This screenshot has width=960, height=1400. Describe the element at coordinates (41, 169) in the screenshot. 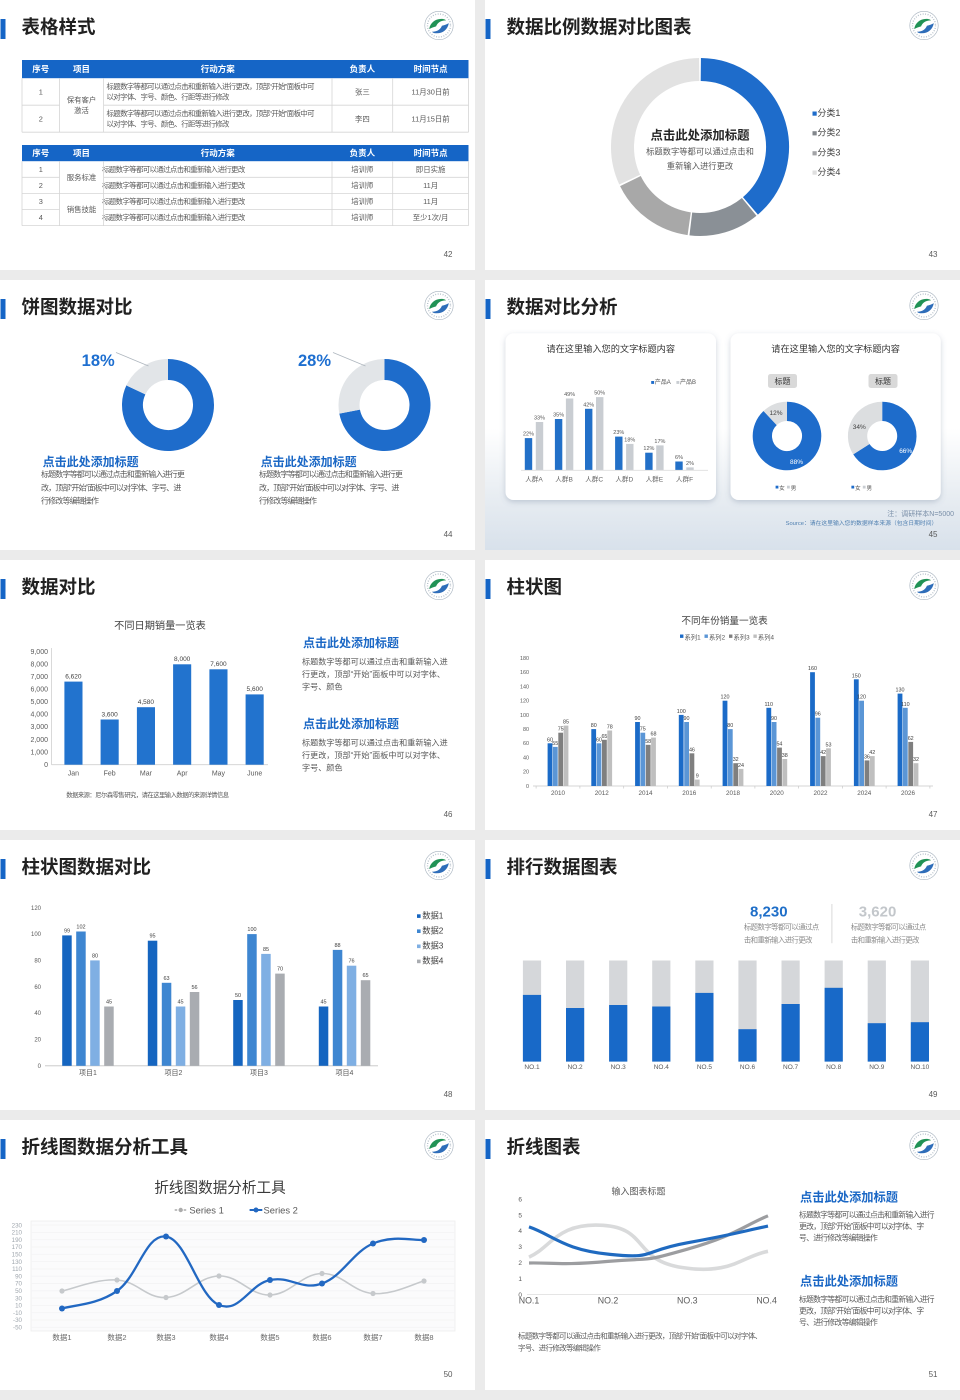

I see `svg-text: 1` at that location.